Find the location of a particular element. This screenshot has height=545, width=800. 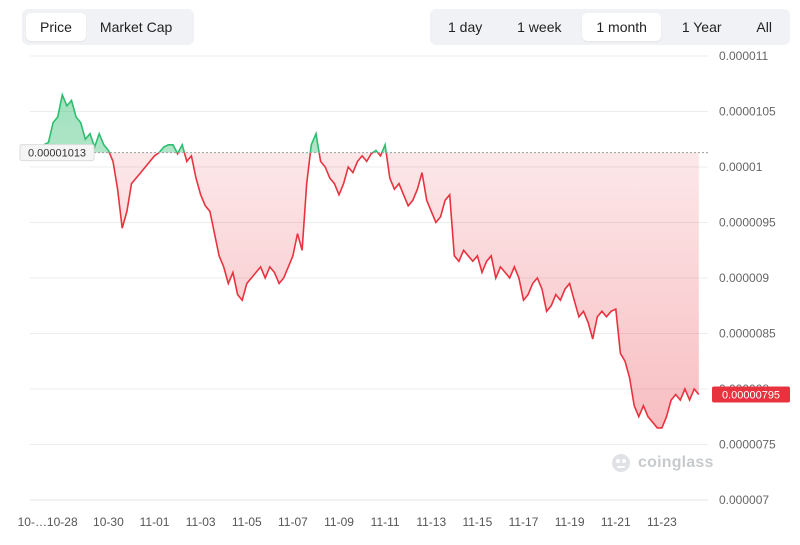

tab-market-cap: Market Cap is located at coordinates (136, 27).